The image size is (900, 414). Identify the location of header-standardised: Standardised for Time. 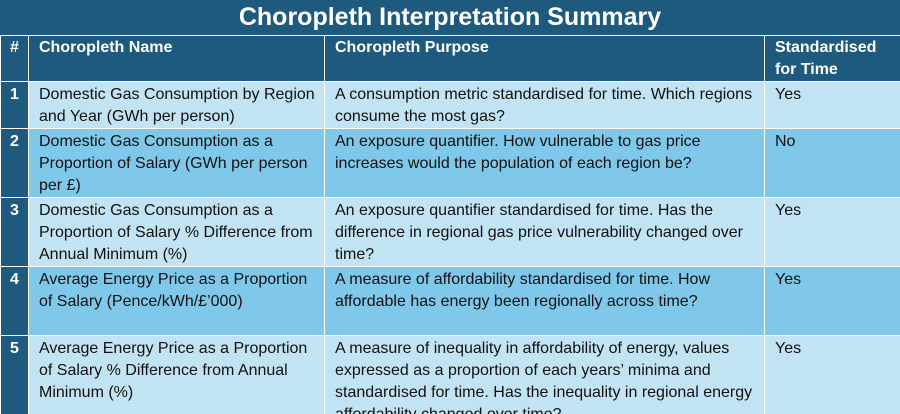
(832, 58).